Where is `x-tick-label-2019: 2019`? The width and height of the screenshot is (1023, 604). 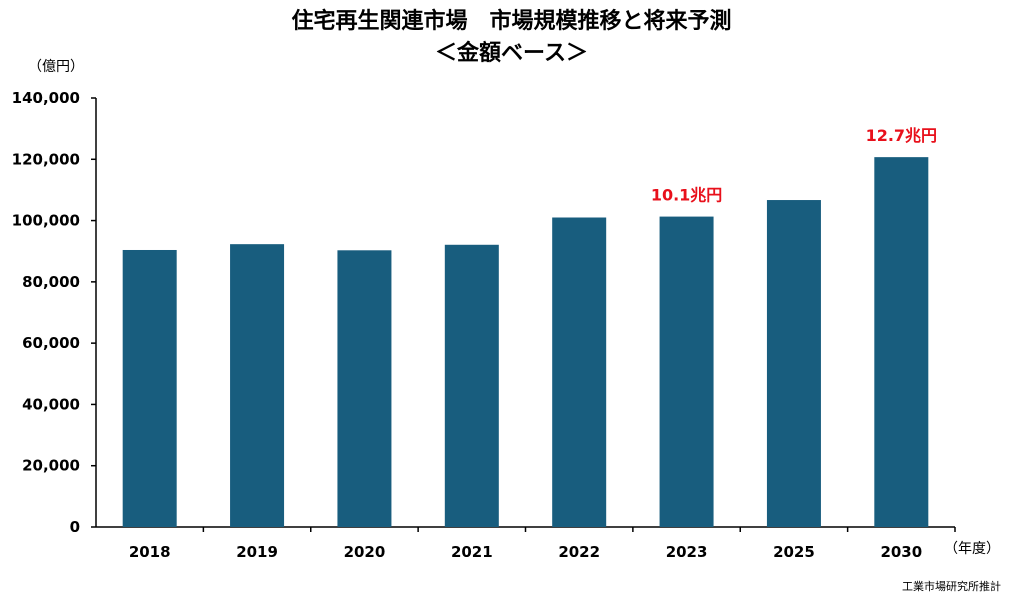
x-tick-label-2019: 2019 is located at coordinates (257, 552).